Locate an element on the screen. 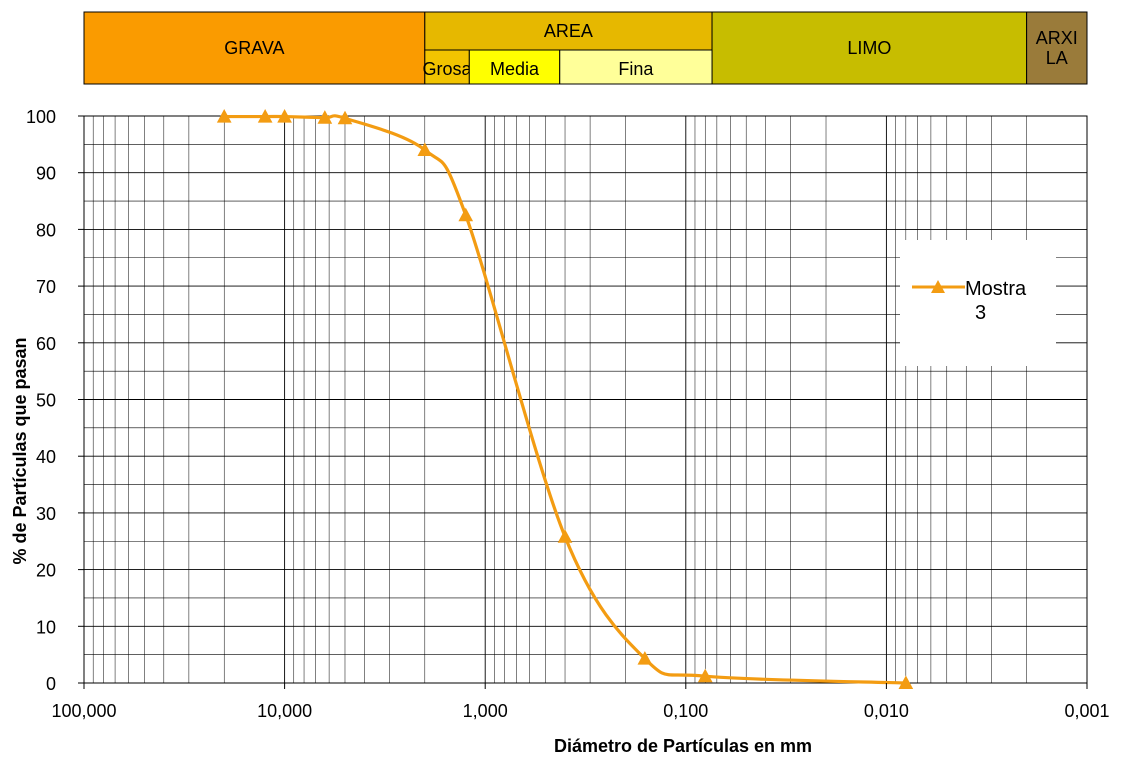 This screenshot has width=1123, height=758. sub-band-grosa is located at coordinates (447, 67).